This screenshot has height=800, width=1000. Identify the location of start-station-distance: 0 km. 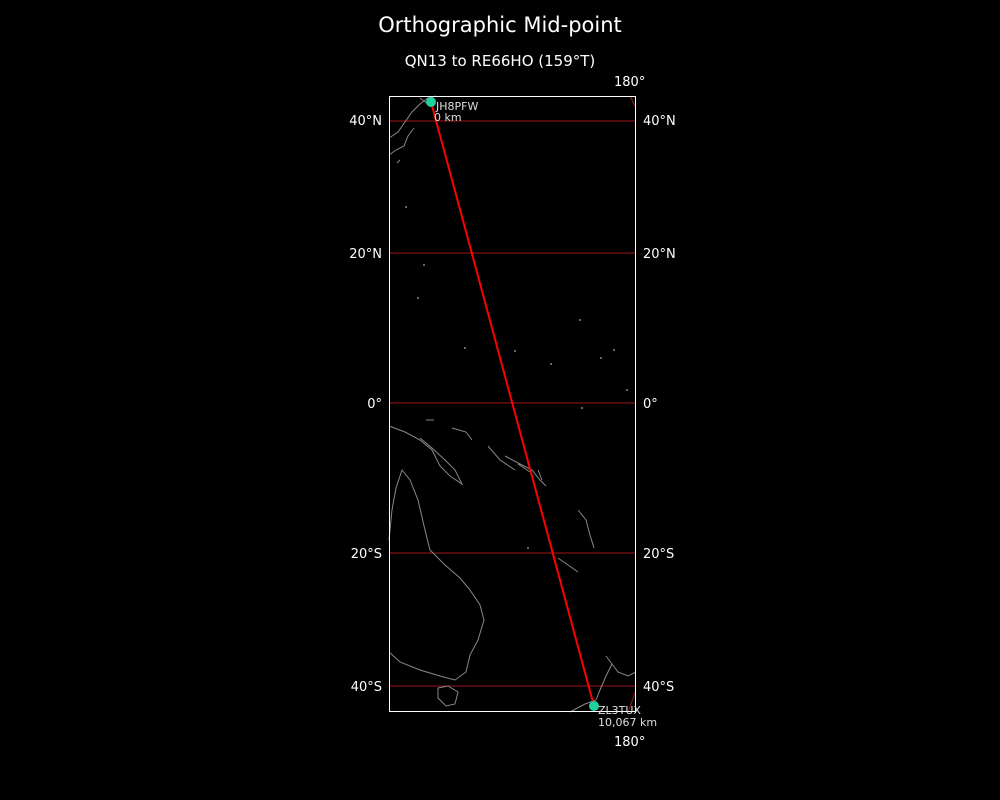
(448, 117).